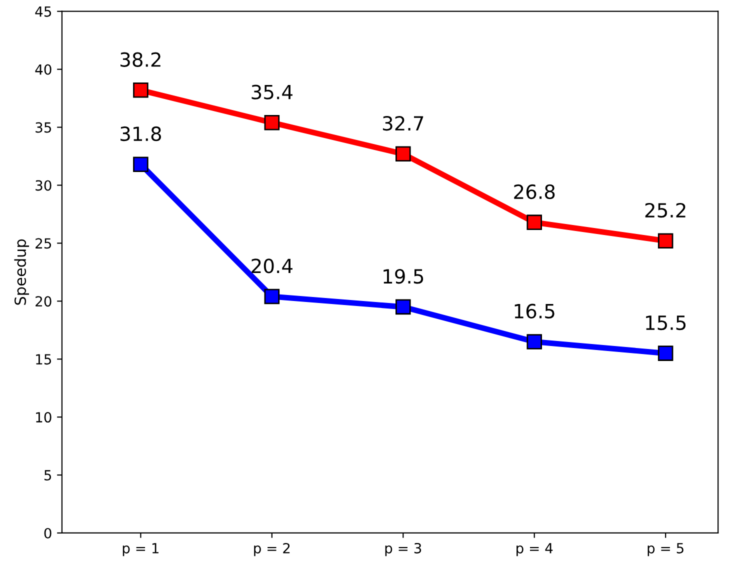  What do you see at coordinates (534, 192) in the screenshot?
I see `data-label: 26.8` at bounding box center [534, 192].